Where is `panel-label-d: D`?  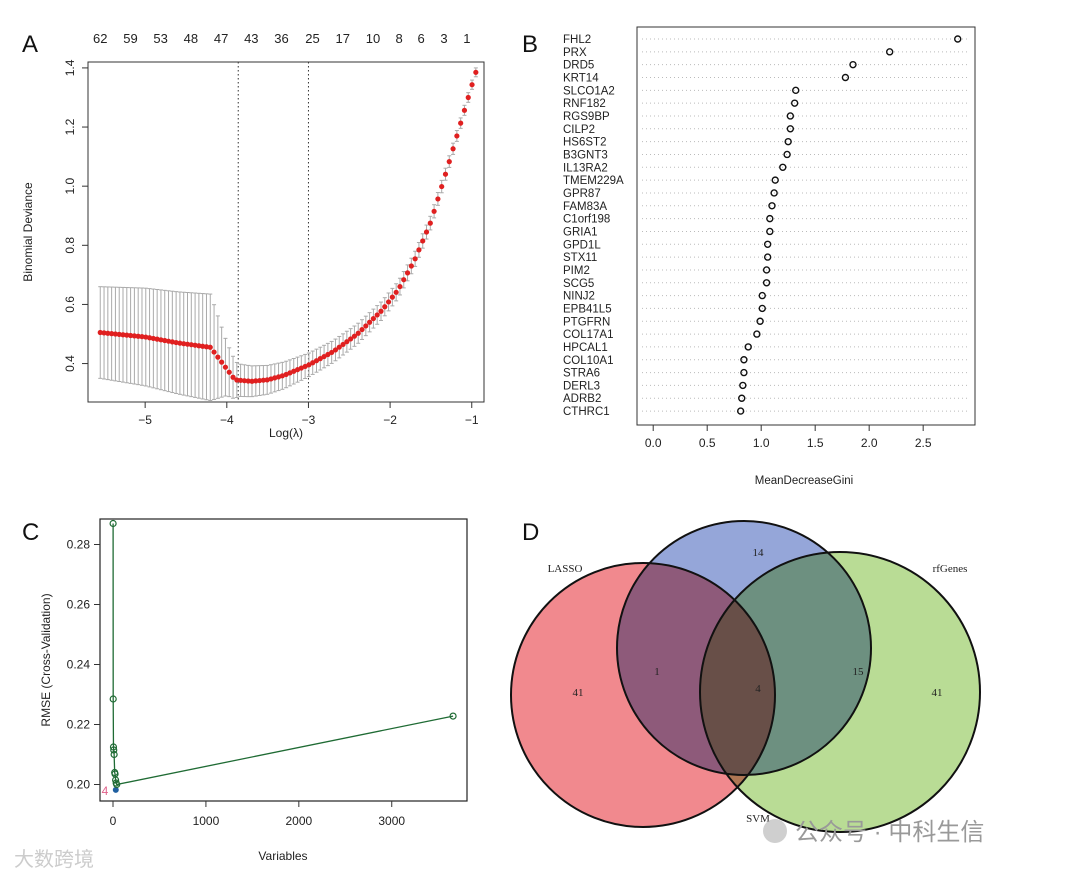
panel-label-d: D is located at coordinates (530, 532).